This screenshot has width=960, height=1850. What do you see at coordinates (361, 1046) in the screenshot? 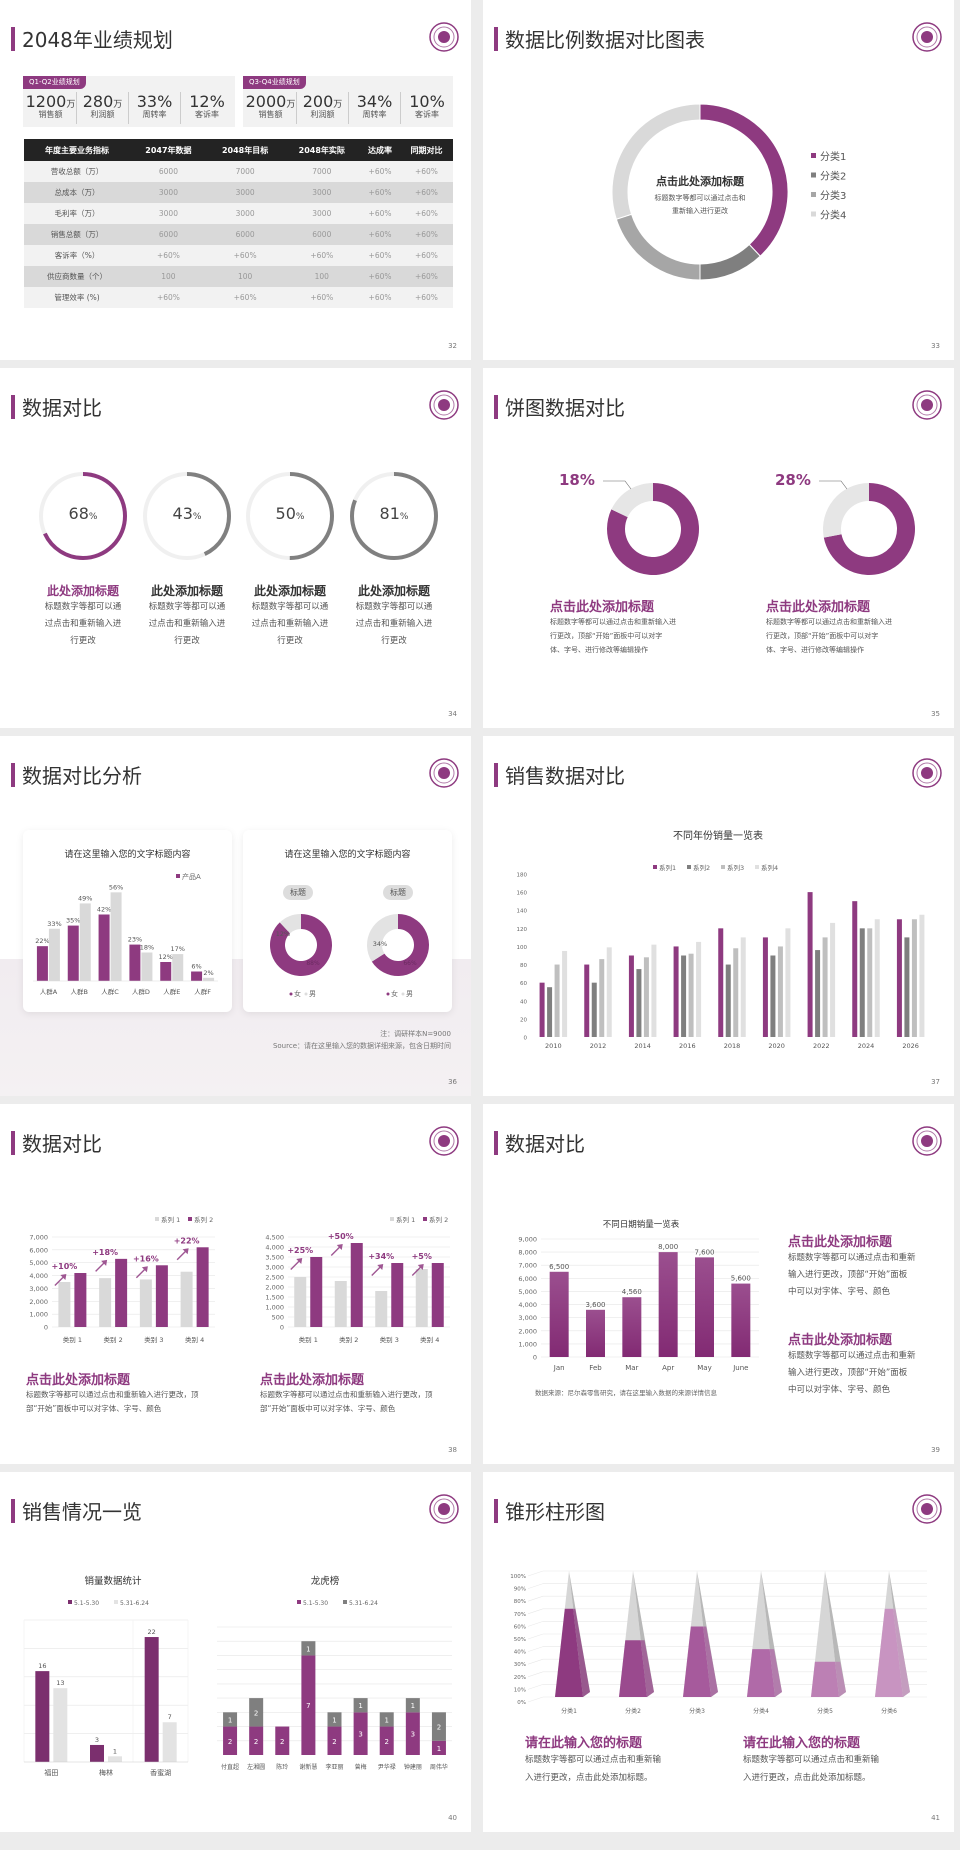
I see `source-note: Source：请在这里输入您的数据详细来源，包含日期时间` at bounding box center [361, 1046].